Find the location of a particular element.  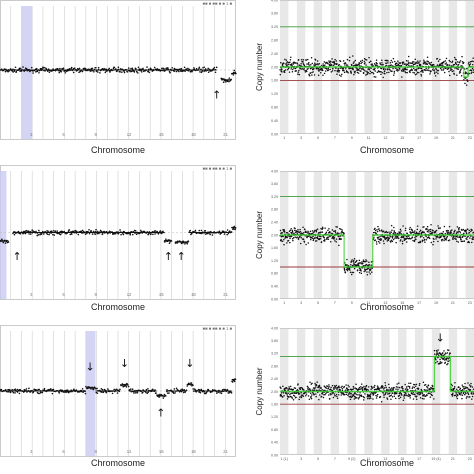

chromosome-tick: 3 is located at coordinates (31, 134).